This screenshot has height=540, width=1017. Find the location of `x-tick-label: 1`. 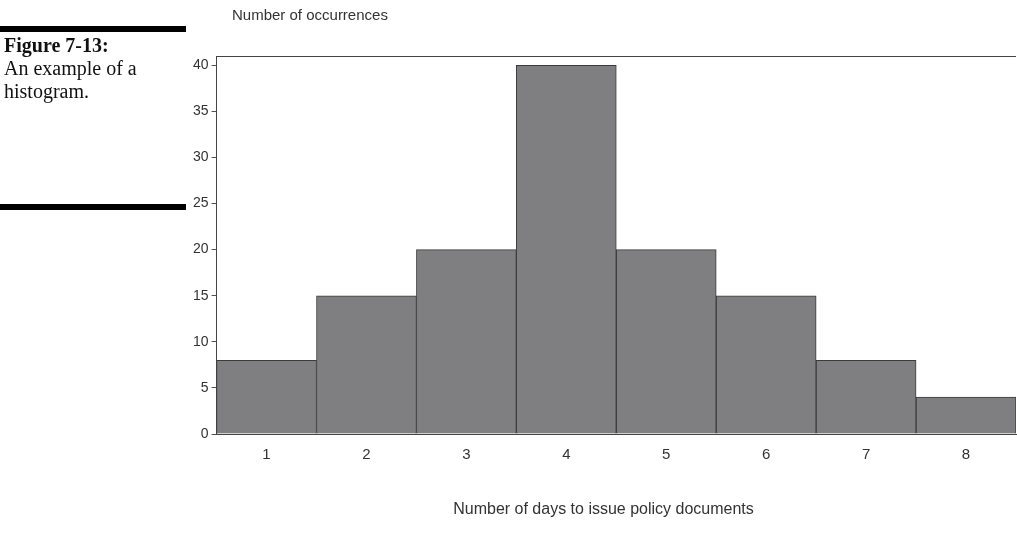

x-tick-label: 1 is located at coordinates (266, 454).